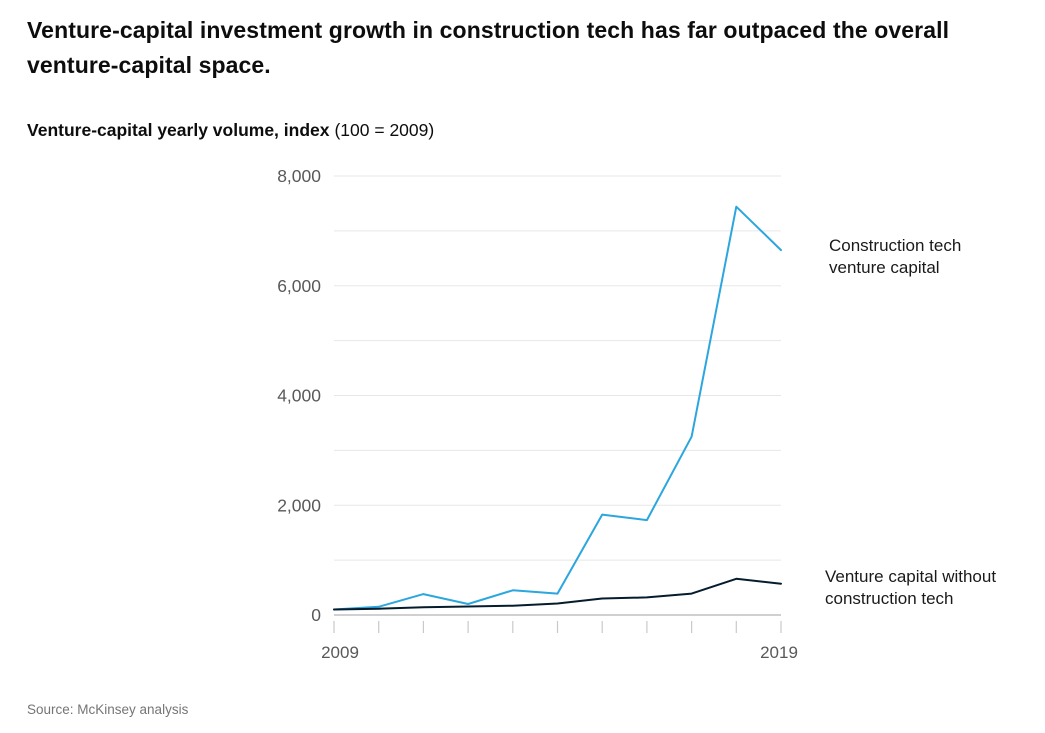 The height and width of the screenshot is (733, 1045). Describe the element at coordinates (384, 130) in the screenshot. I see `chart-subtitle-units: (100 = 2009)` at that location.